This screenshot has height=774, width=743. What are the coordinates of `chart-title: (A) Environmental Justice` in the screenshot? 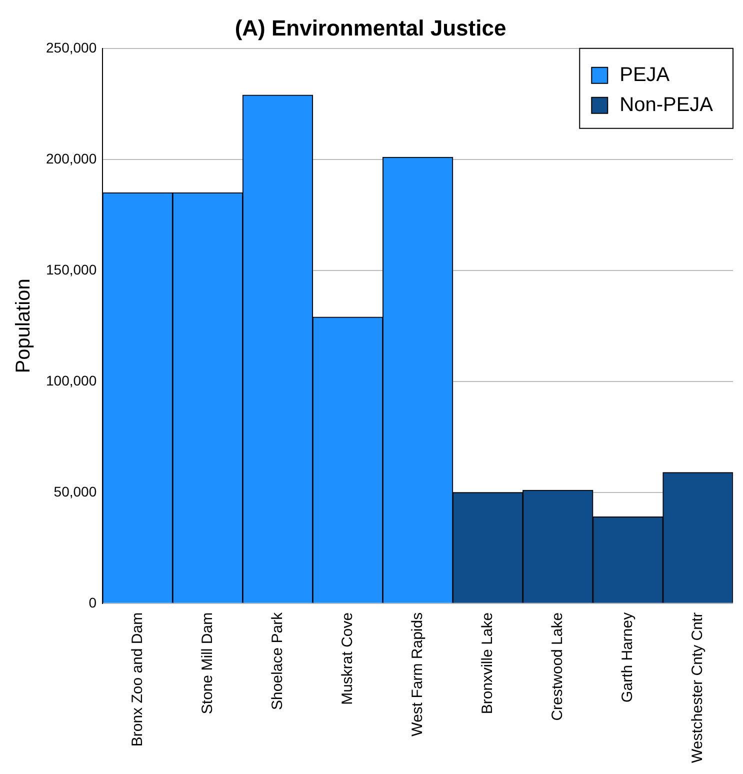 It's located at (370, 27).